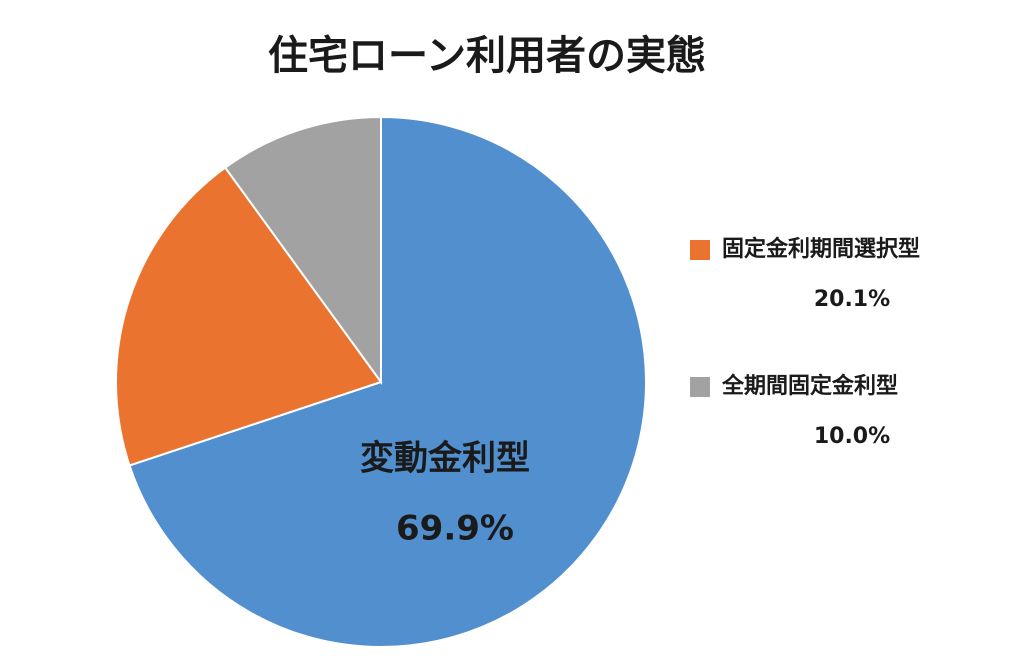  Describe the element at coordinates (852, 299) in the screenshot. I see `slice-value-label: 20.1%` at that location.